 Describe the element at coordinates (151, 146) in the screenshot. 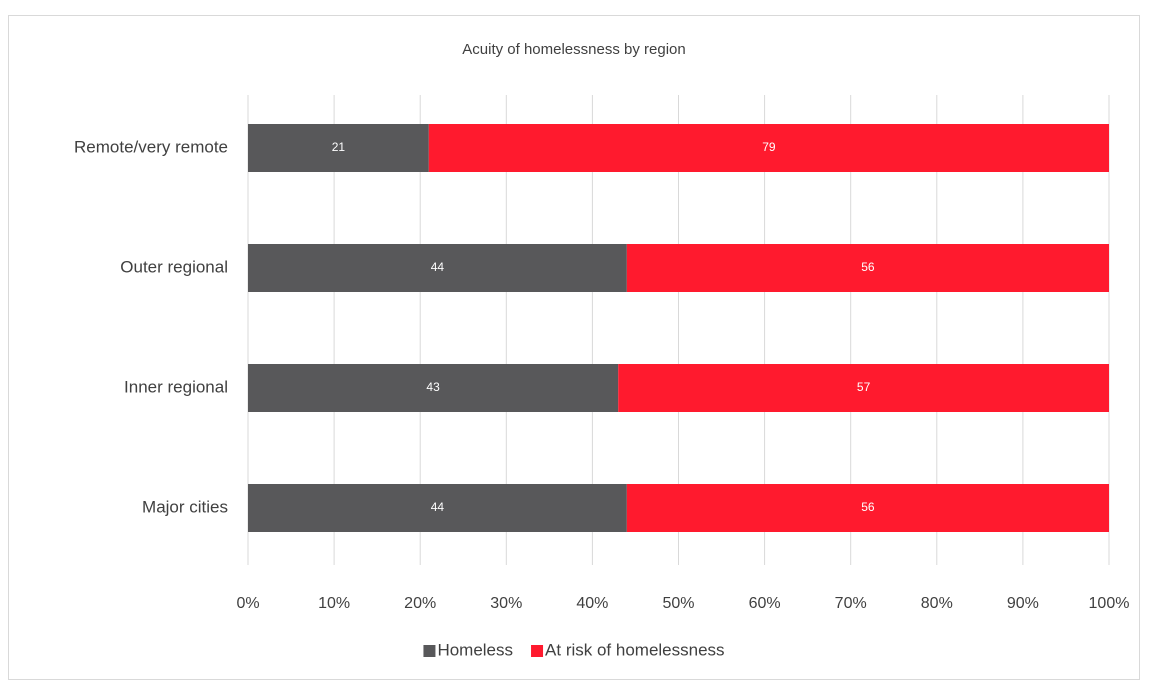

I see `y-tick-label: Remote/very remote` at that location.